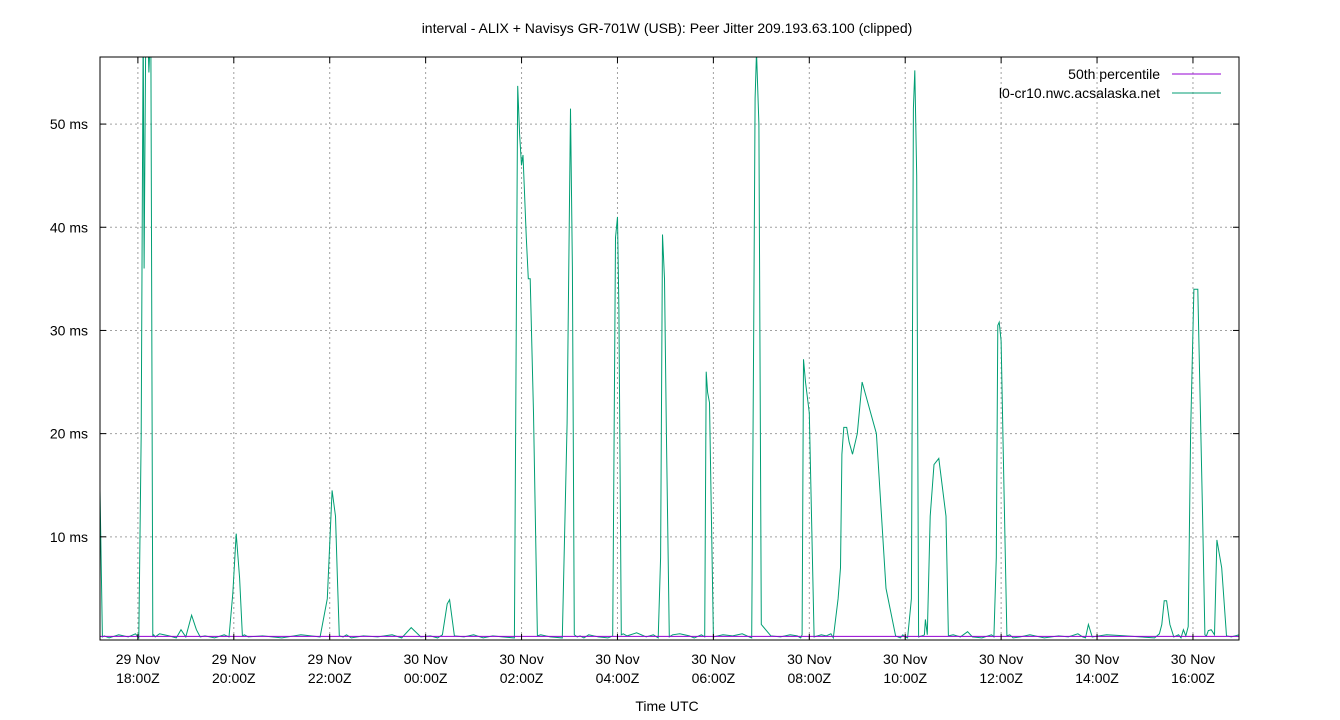 This screenshot has width=1340, height=720. I want to click on y-tick-label: 50 ms, so click(69, 124).